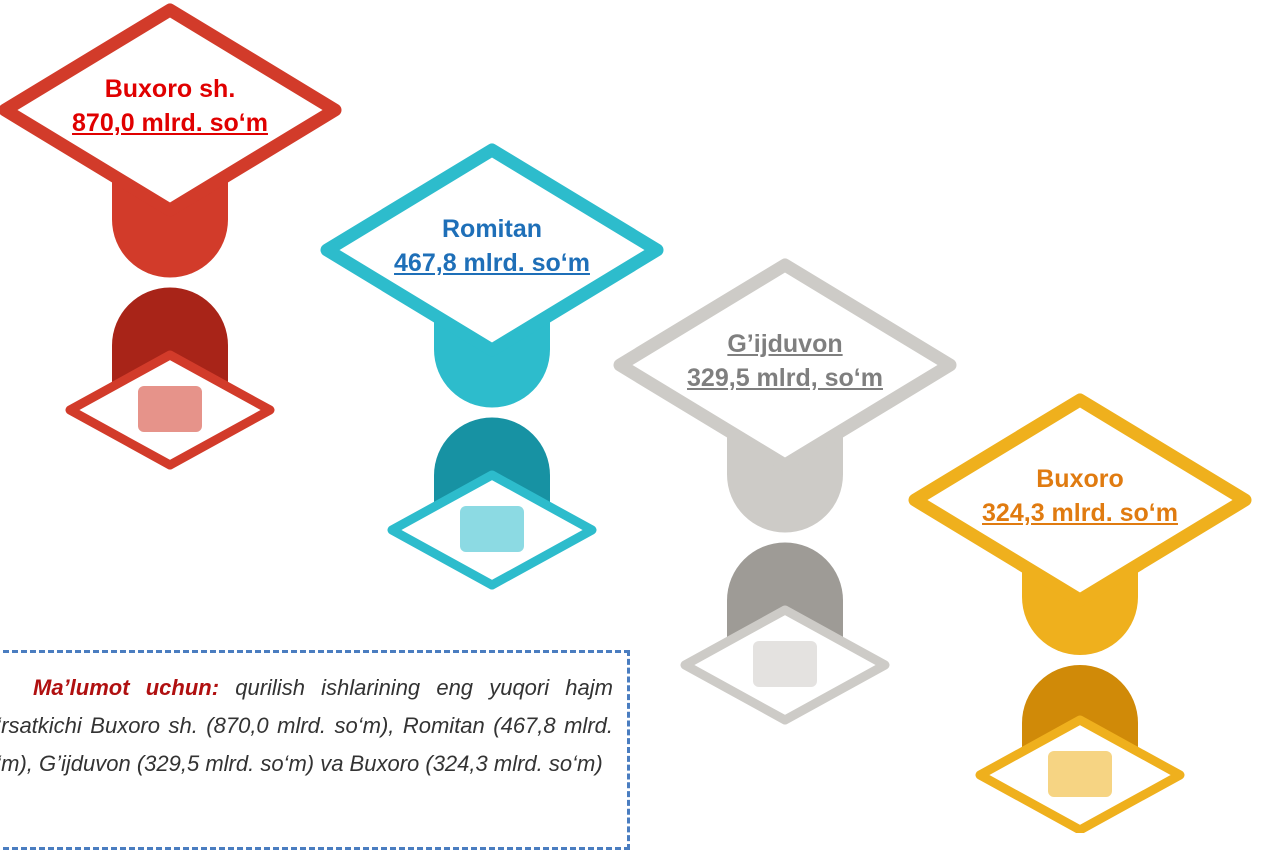 The height and width of the screenshot is (850, 1266). What do you see at coordinates (170, 123) in the screenshot?
I see `district-value: 870,0 mlrd. so‘m` at bounding box center [170, 123].